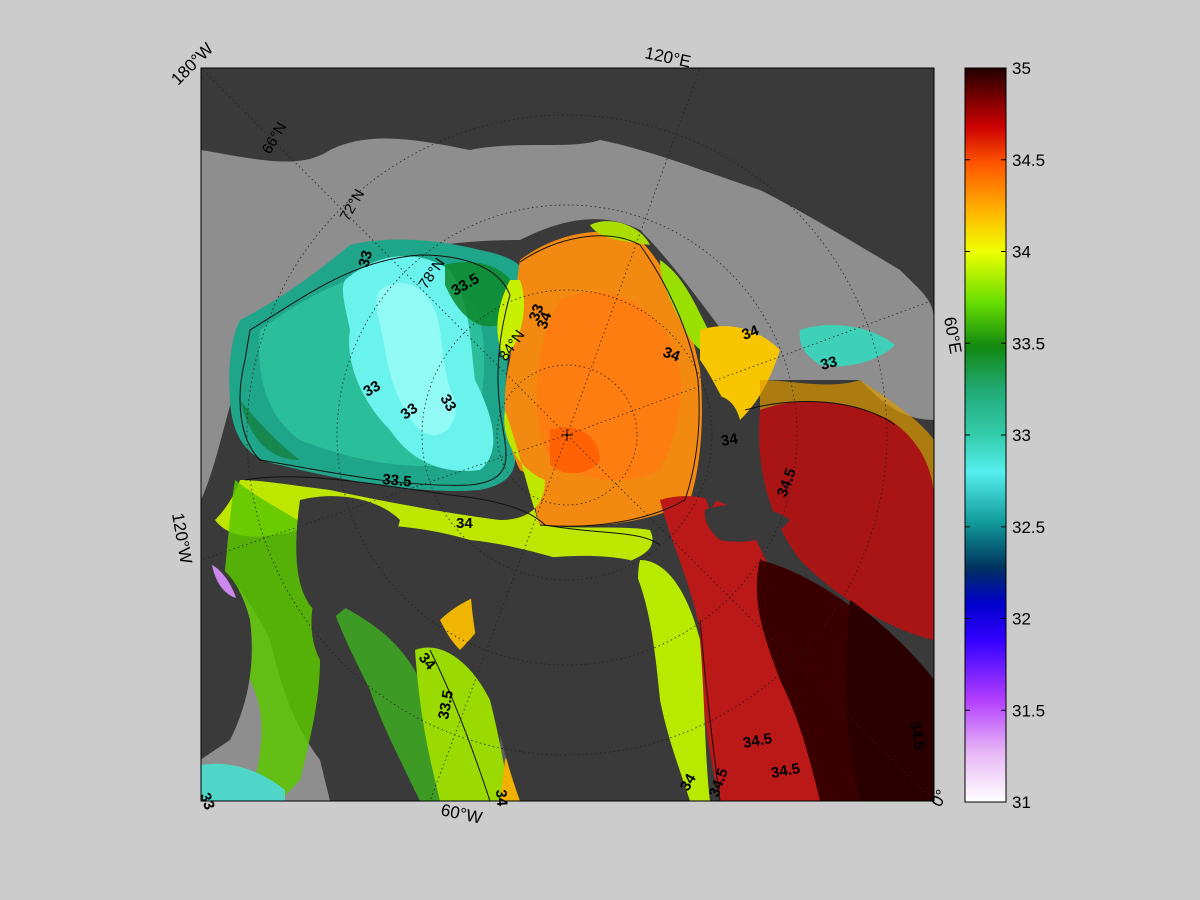 The height and width of the screenshot is (900, 1200). What do you see at coordinates (952, 335) in the screenshot?
I see `lon-label-60e: 60°E` at bounding box center [952, 335].